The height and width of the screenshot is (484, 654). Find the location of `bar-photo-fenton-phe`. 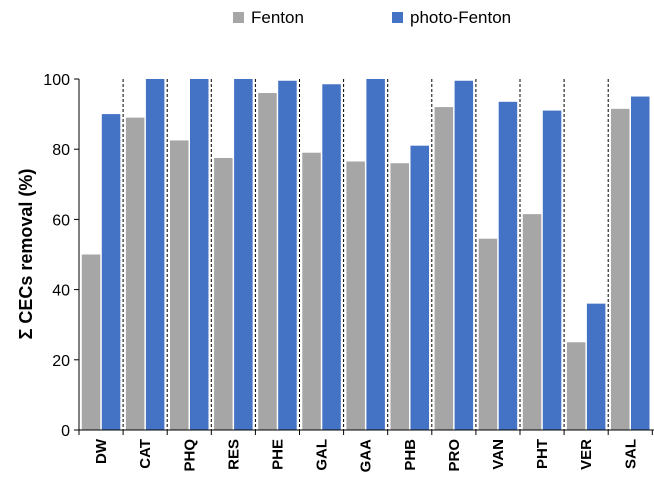

bar-photo-fenton-phe is located at coordinates (287, 255).